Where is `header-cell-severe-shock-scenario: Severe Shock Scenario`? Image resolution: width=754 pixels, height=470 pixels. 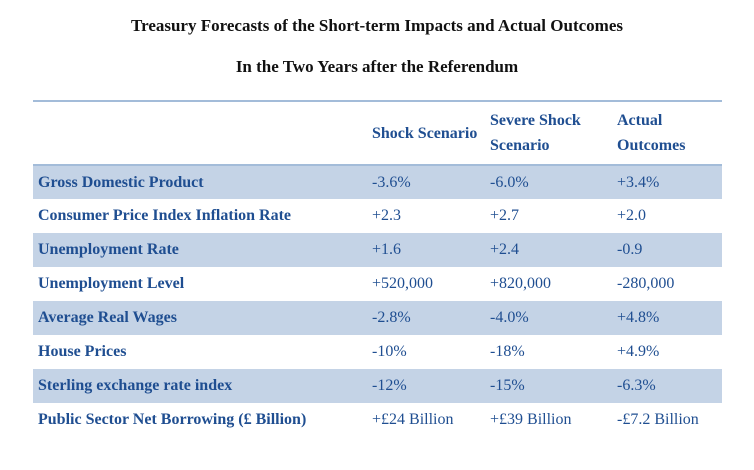
header-cell-severe-shock-scenario: Severe Shock Scenario is located at coordinates (553, 133).